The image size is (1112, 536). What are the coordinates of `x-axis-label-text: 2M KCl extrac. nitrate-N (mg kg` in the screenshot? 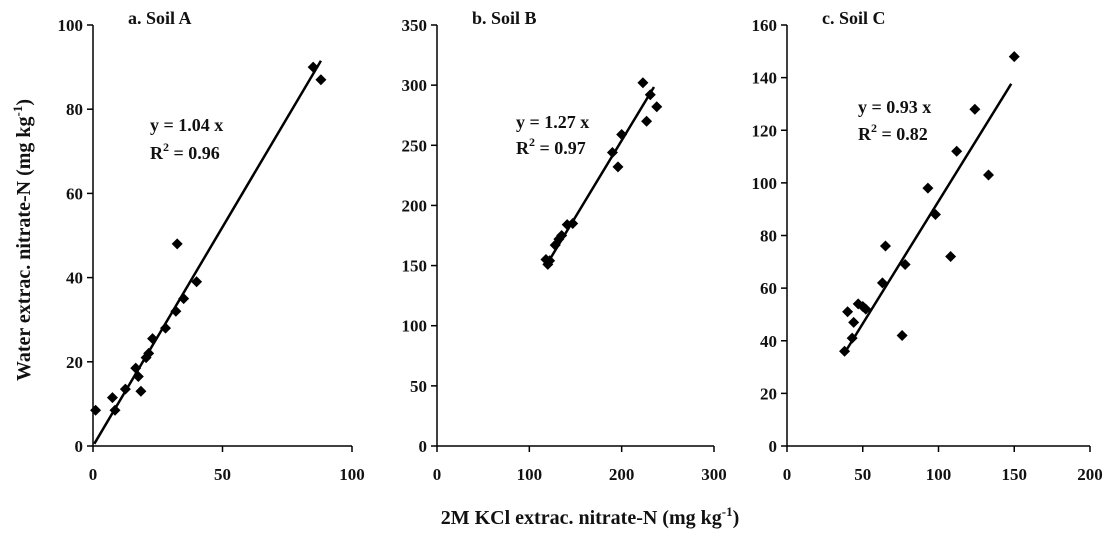 It's located at (581, 518).